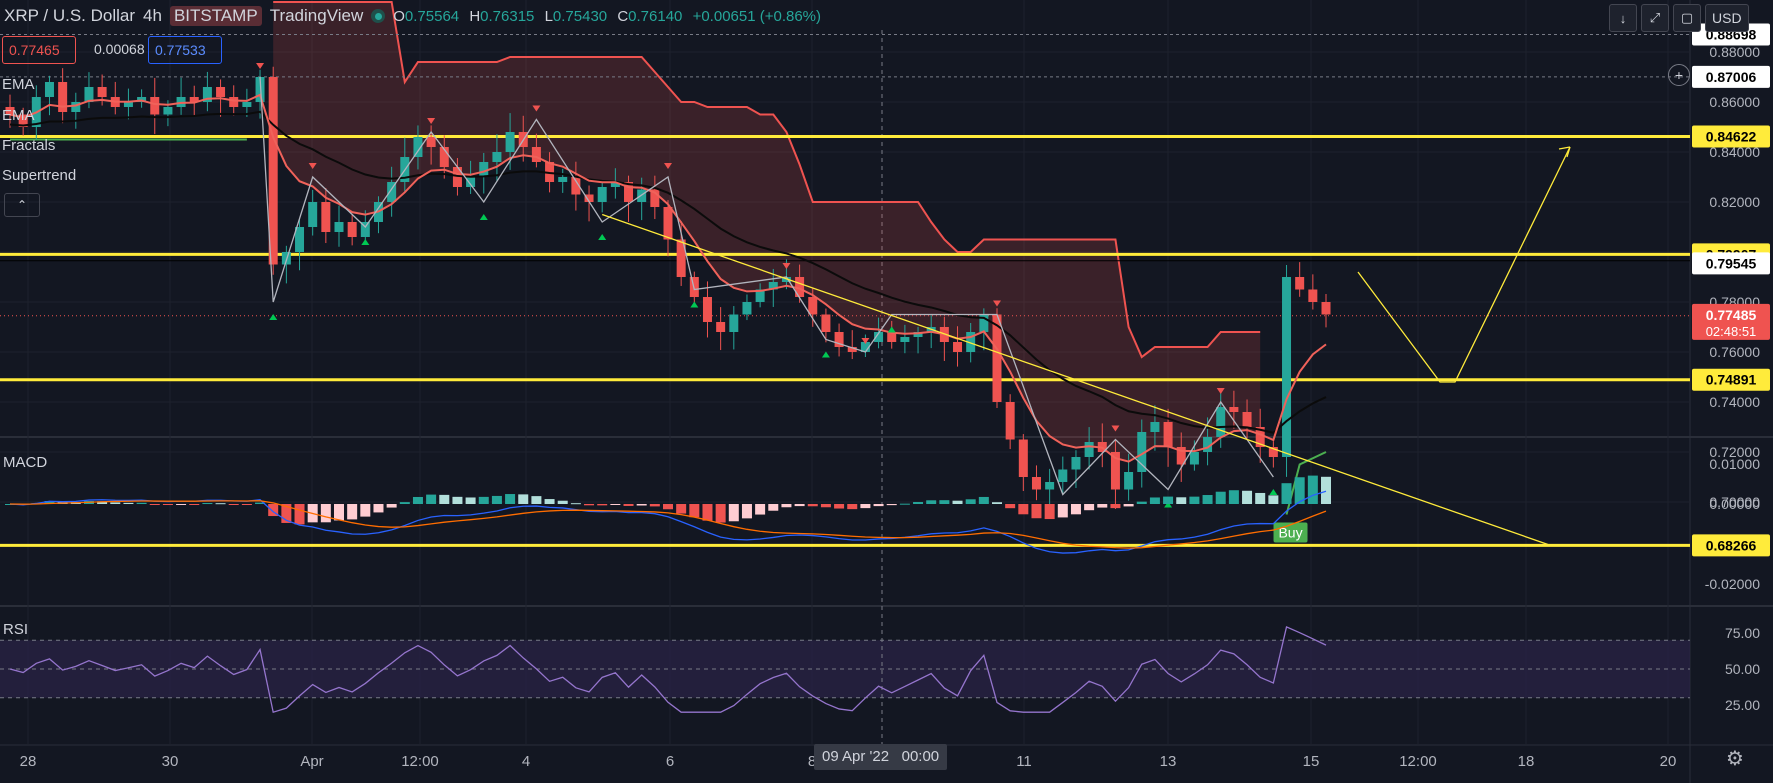  Describe the element at coordinates (1731, 136) in the screenshot. I see `price-label: 0.84622` at that location.